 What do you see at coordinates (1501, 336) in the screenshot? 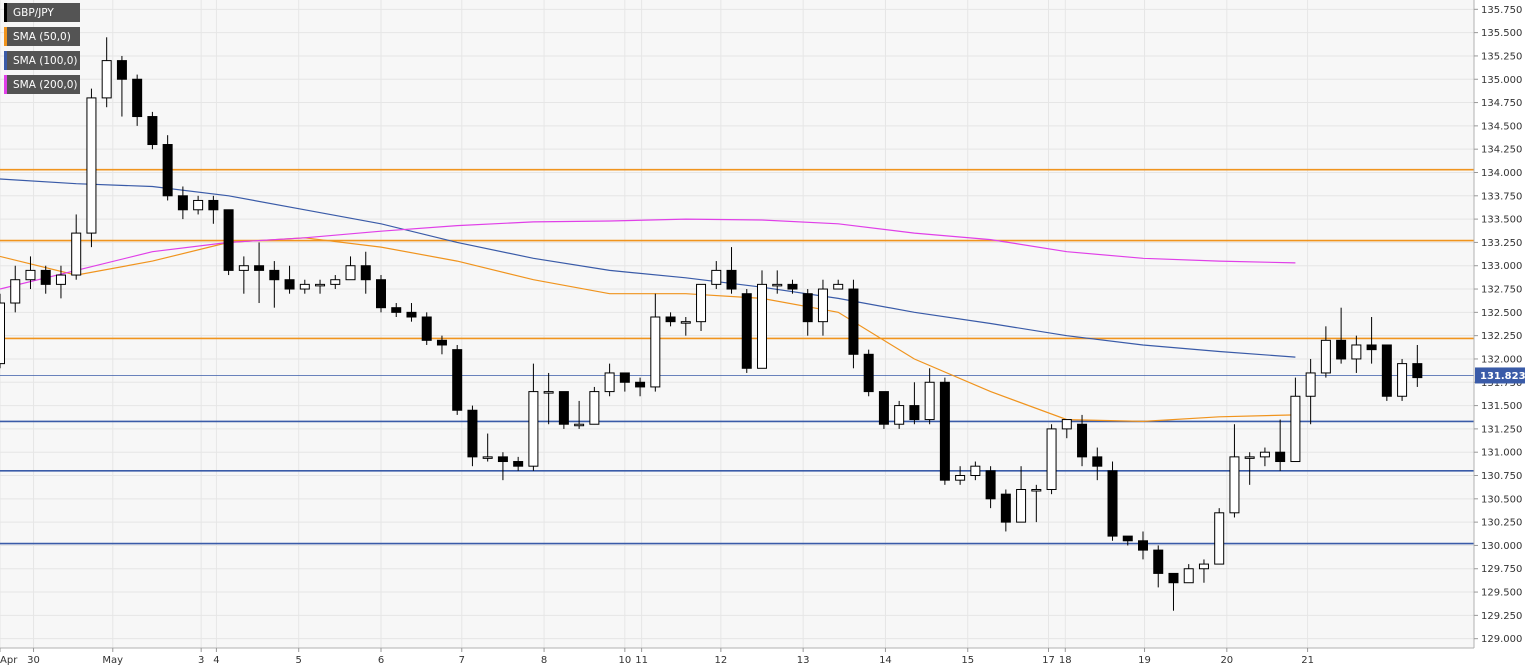
I see `y-tick-label: 132.250` at bounding box center [1501, 336].